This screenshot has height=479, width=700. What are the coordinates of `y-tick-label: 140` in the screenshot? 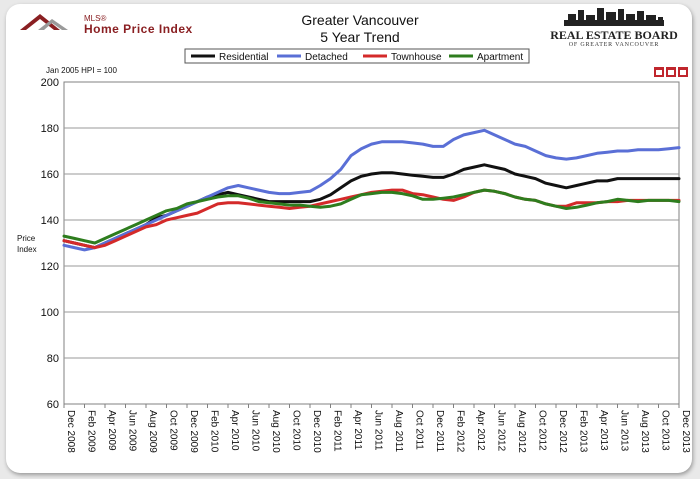 It's located at (50, 221).